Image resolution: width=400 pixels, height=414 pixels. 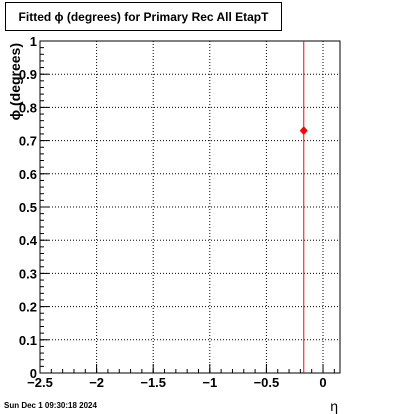 What do you see at coordinates (322, 382) in the screenshot?
I see `x-tick-label: 0` at bounding box center [322, 382].